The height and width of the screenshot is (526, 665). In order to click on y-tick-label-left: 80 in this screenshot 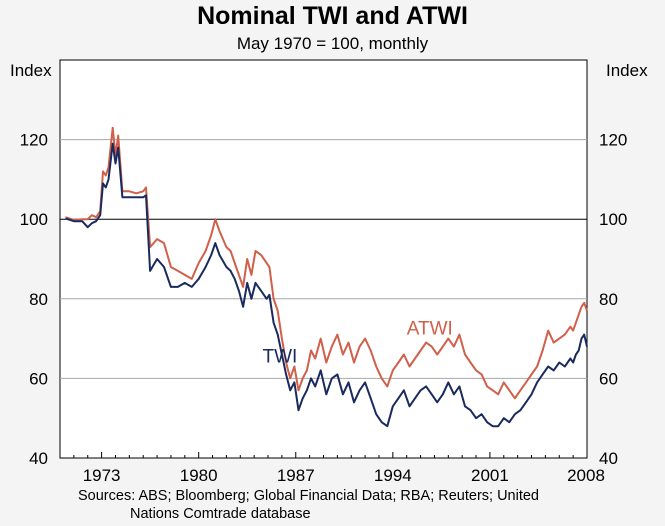, I will do `click(38, 299)`.